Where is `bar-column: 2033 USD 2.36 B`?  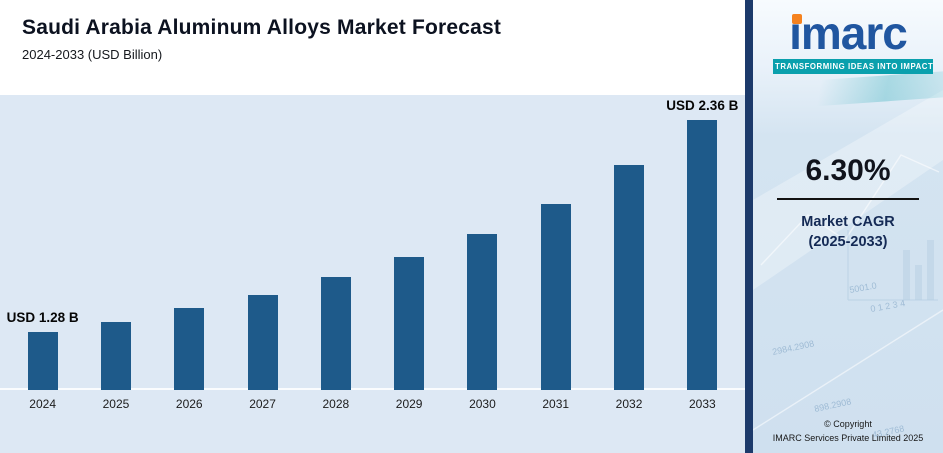 bar-column: 2033 USD 2.36 B is located at coordinates (702, 274).